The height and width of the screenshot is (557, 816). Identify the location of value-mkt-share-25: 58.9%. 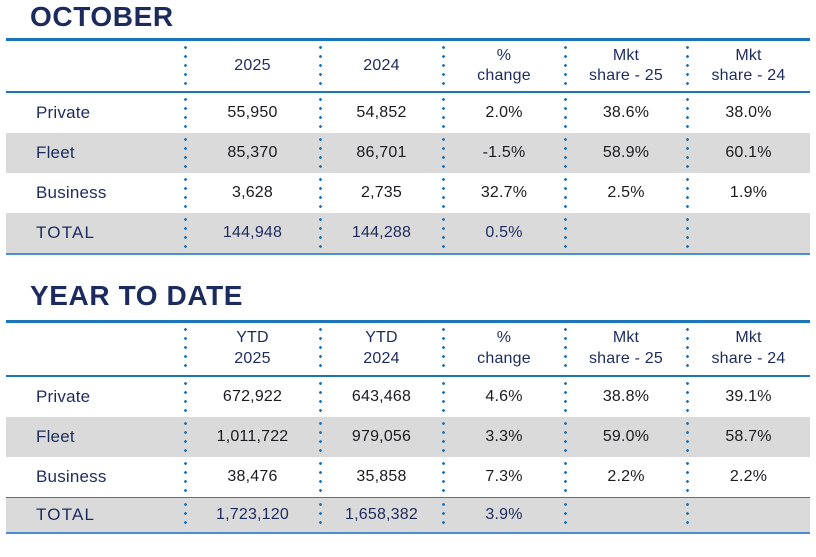
(625, 153).